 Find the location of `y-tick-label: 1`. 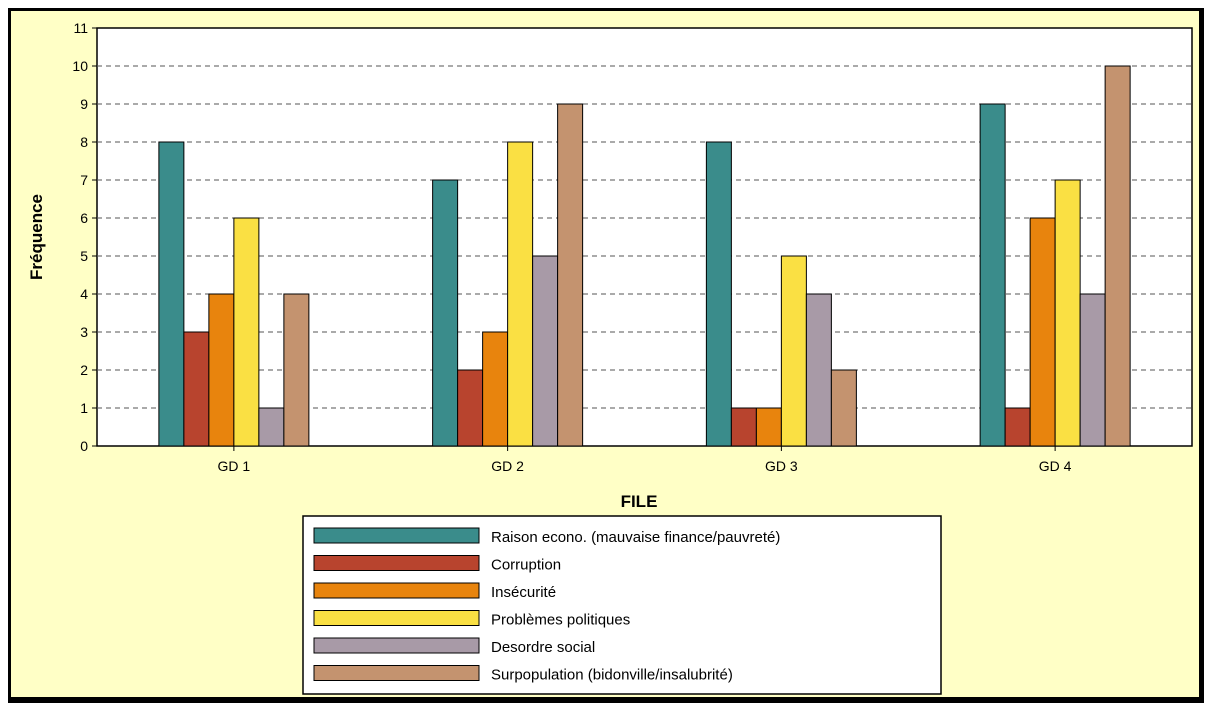

y-tick-label: 1 is located at coordinates (84, 408).